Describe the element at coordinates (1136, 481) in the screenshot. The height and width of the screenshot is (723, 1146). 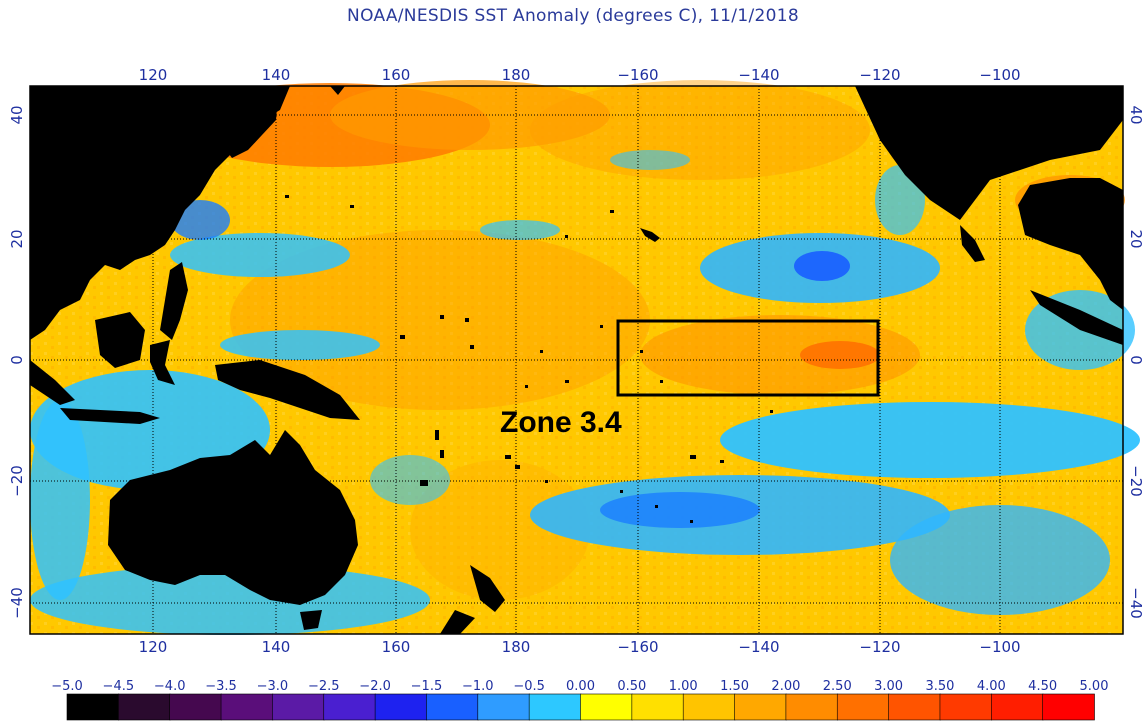
I see `lat-tick-right-m20: −20` at that location.